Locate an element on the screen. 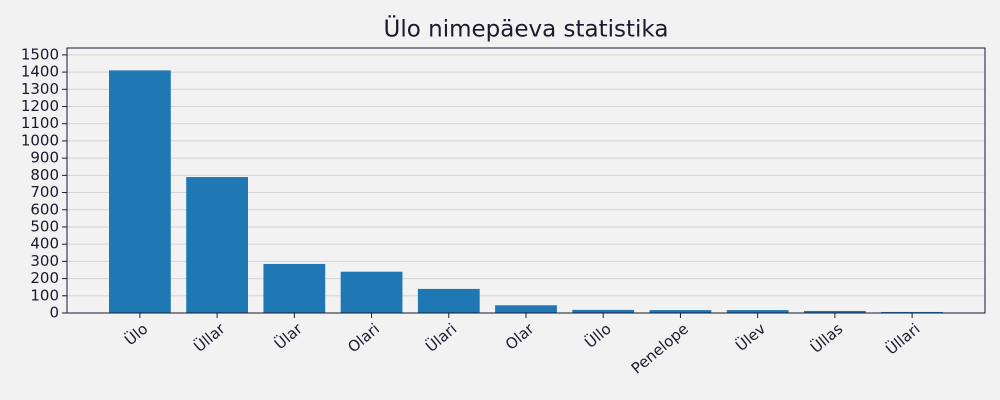 The image size is (1000, 400). y-tick-label: 1200 is located at coordinates (40, 106).